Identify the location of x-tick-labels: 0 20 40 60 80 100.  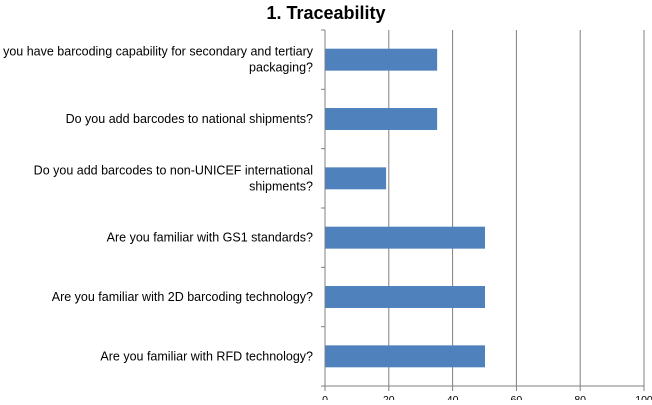
(487, 399).